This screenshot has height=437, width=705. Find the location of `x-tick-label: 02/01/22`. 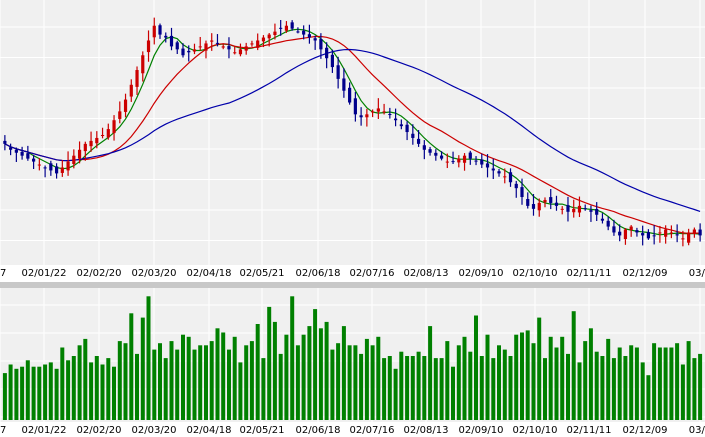

x-tick-label: 02/01/22 is located at coordinates (44, 430).